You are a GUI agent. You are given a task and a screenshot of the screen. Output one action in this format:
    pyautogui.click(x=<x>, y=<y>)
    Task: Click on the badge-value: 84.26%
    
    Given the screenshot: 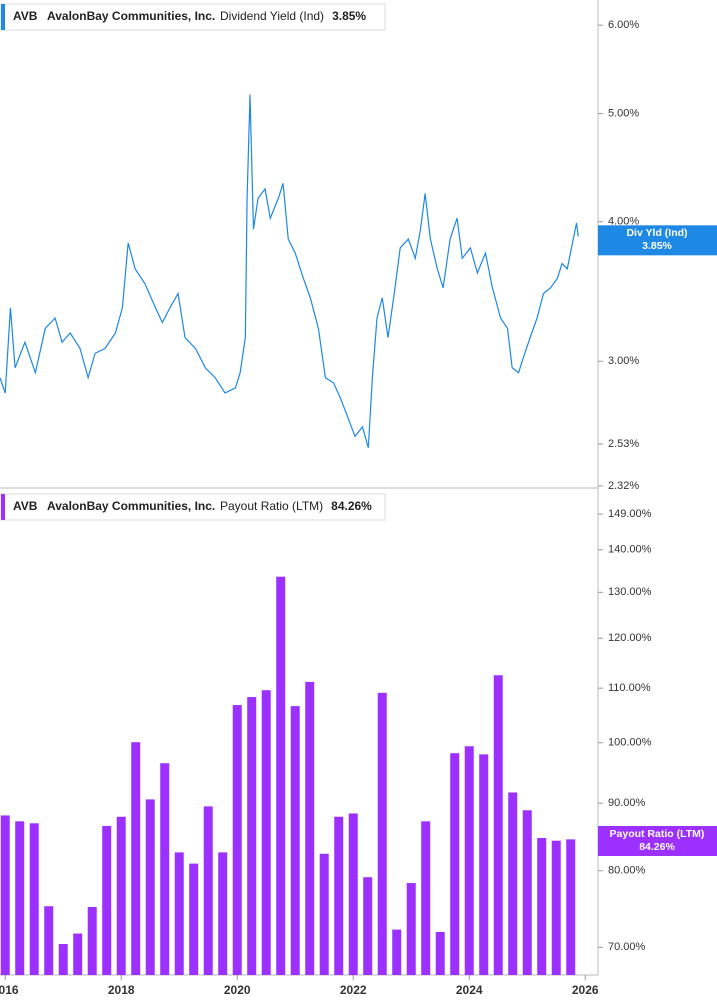 What is the action you would take?
    pyautogui.click(x=657, y=847)
    